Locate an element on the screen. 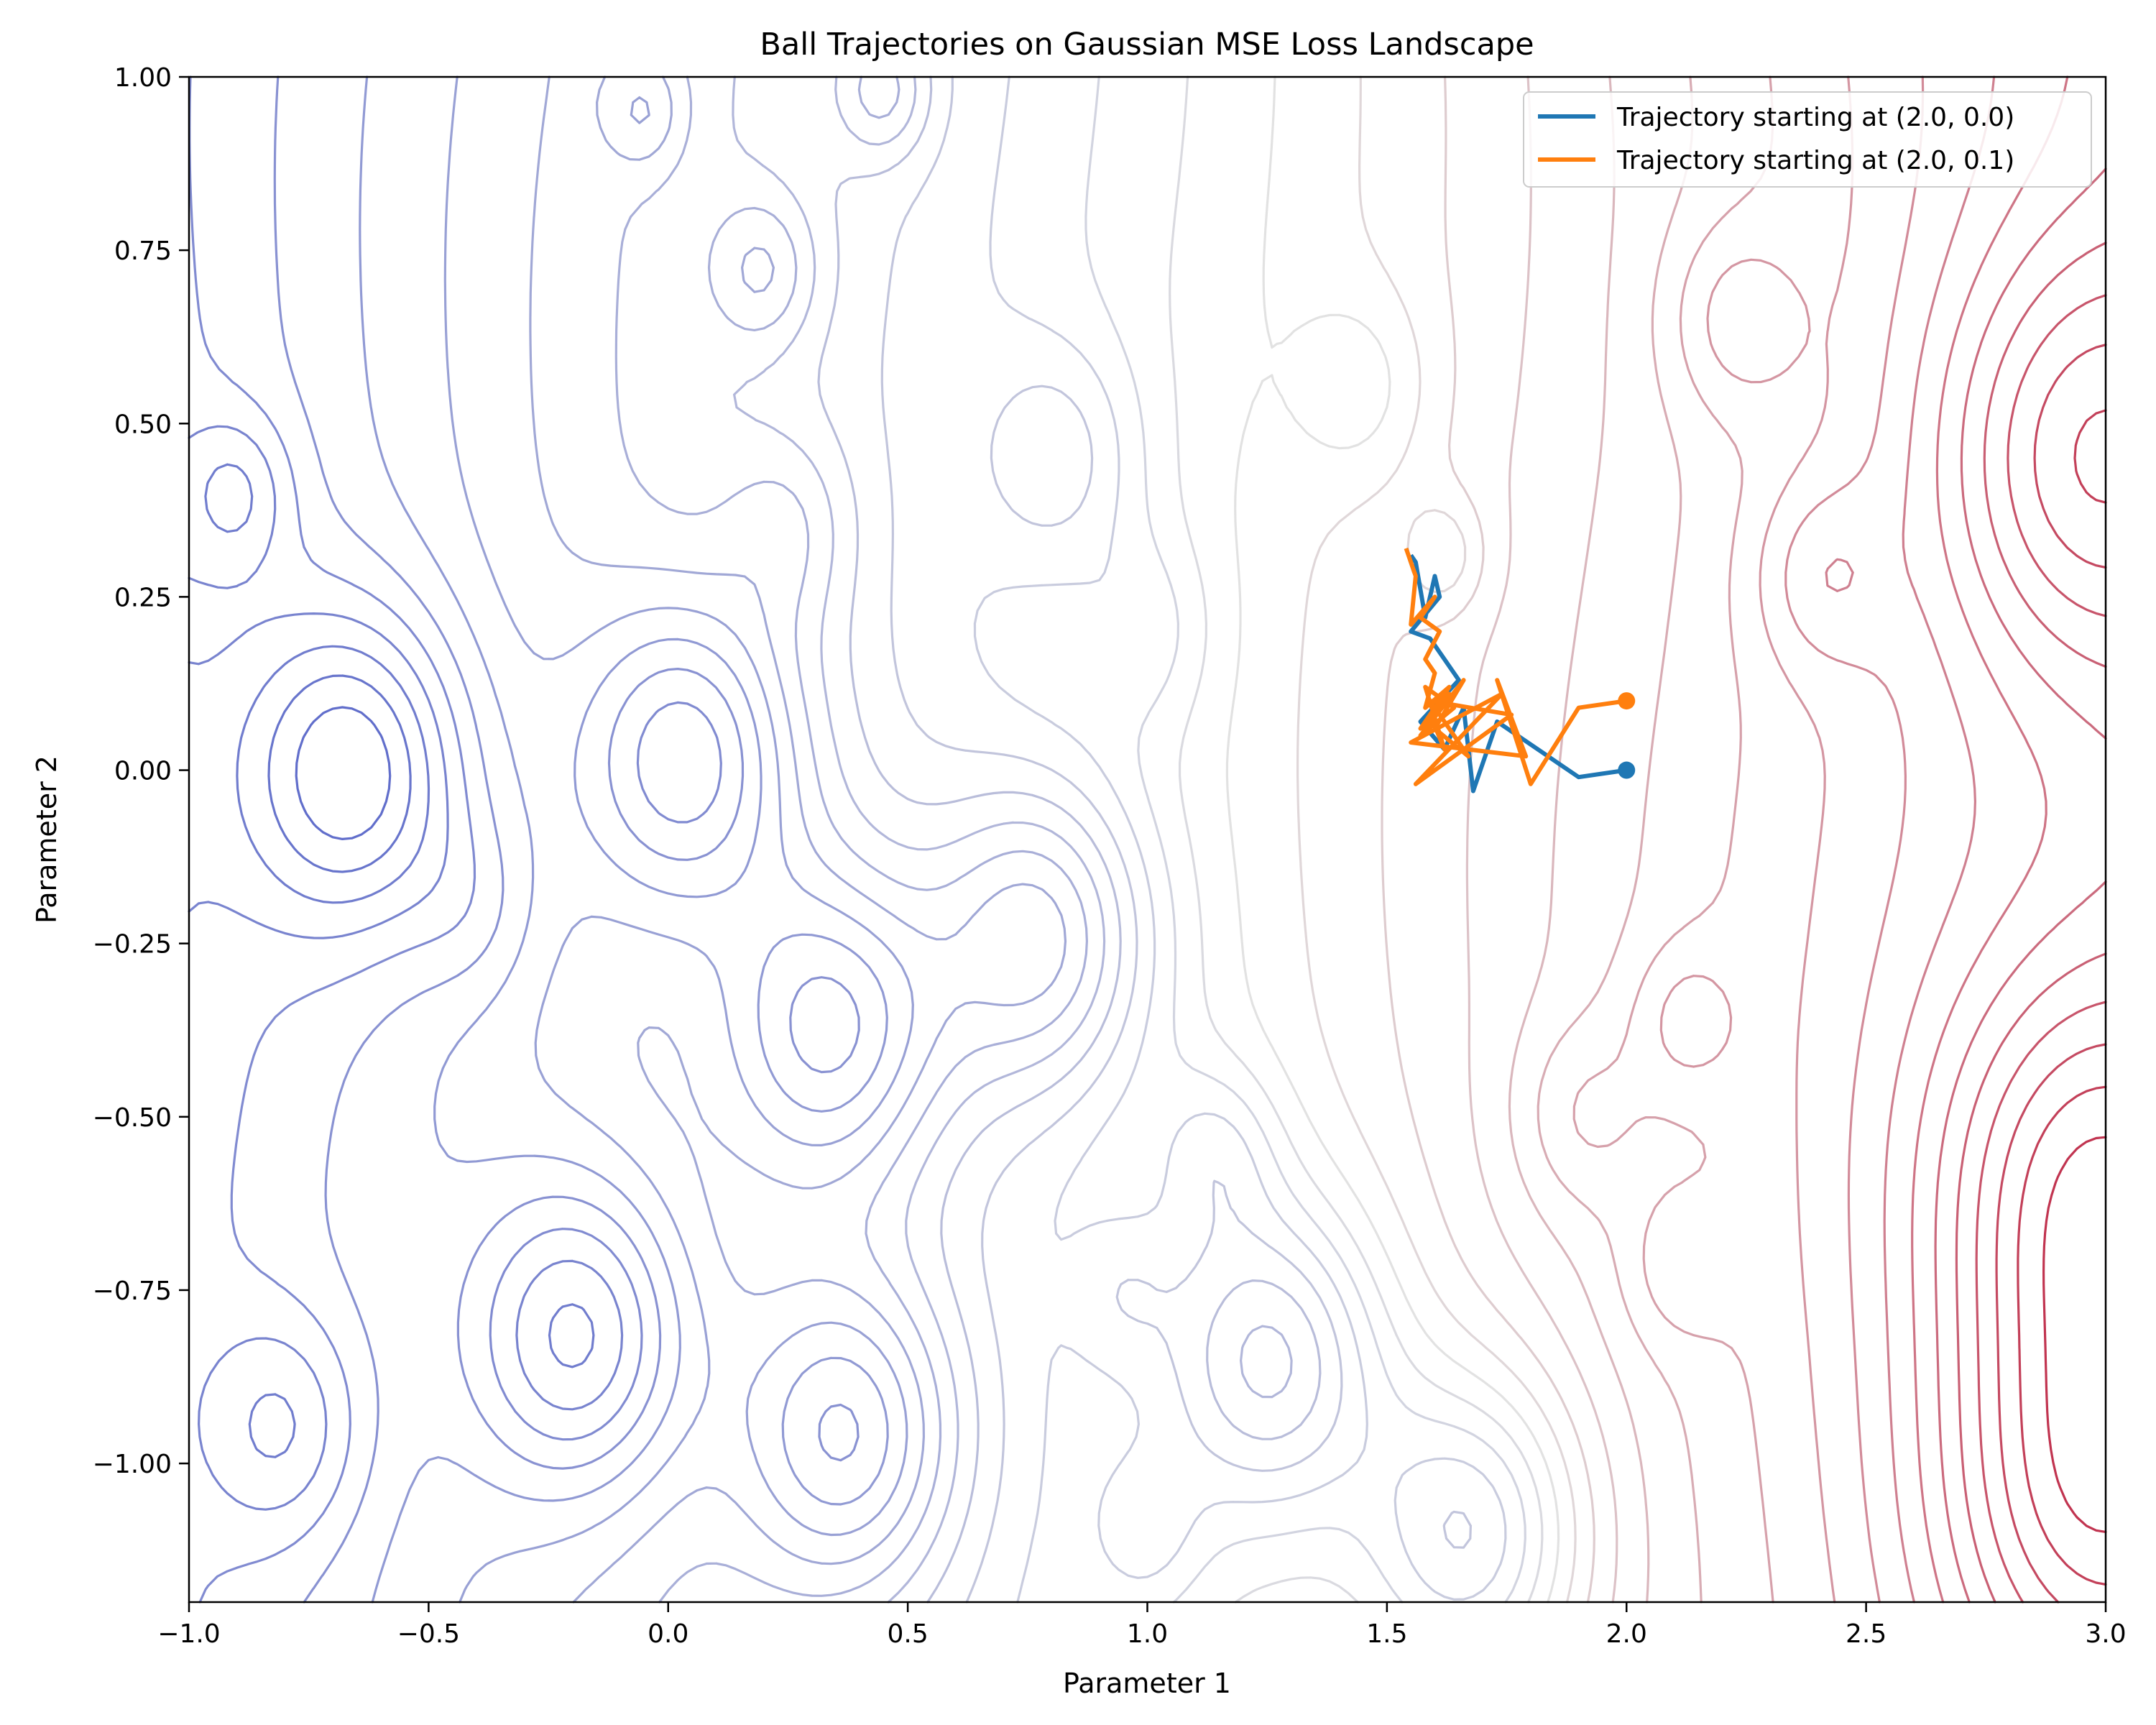 This screenshot has width=2156, height=1725. x-tick-label: 0.5 is located at coordinates (907, 1634).